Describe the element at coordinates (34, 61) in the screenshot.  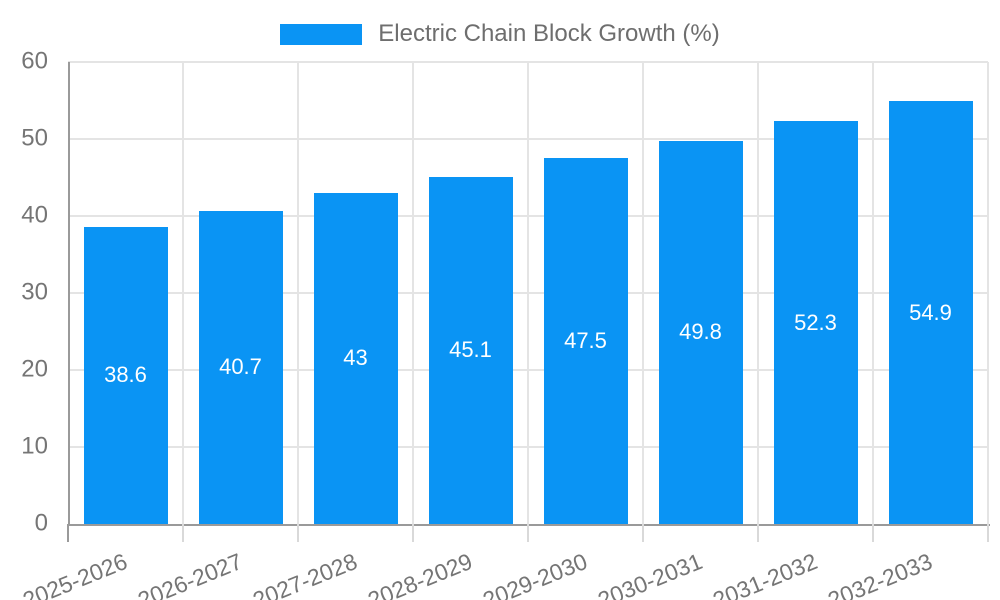
I see `y-tick-label-60: 60` at that location.